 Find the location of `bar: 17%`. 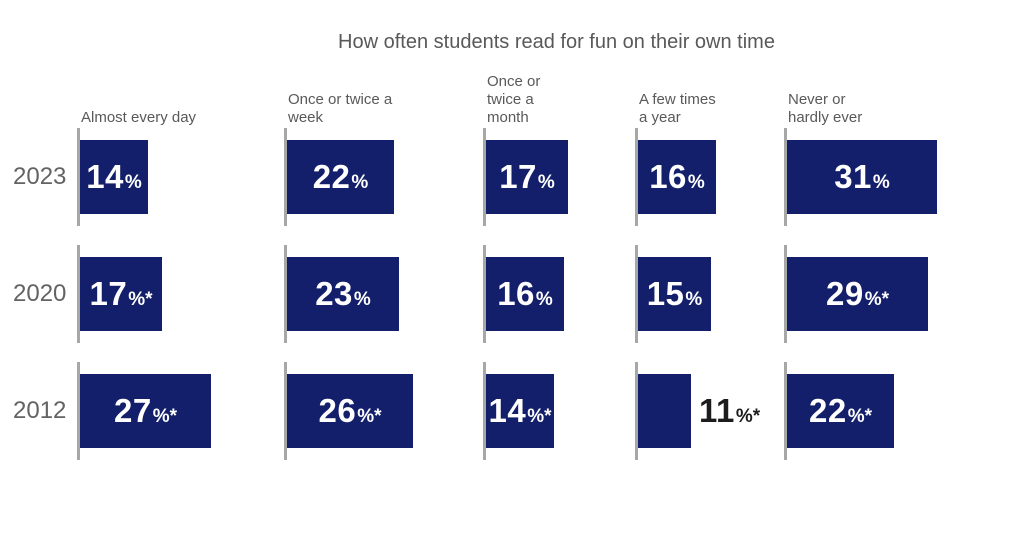

bar: 17% is located at coordinates (527, 177).